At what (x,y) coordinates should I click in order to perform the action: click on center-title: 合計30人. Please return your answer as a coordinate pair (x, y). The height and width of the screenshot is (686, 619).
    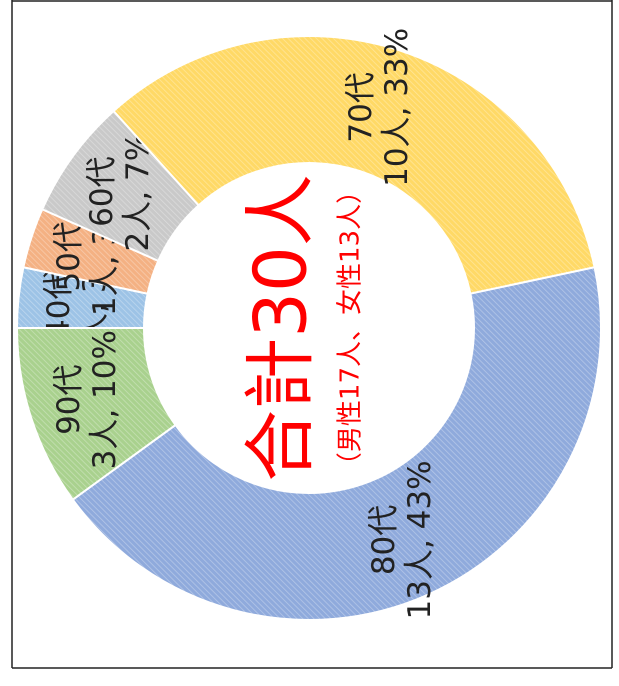
    Looking at the image, I should click on (281, 328).